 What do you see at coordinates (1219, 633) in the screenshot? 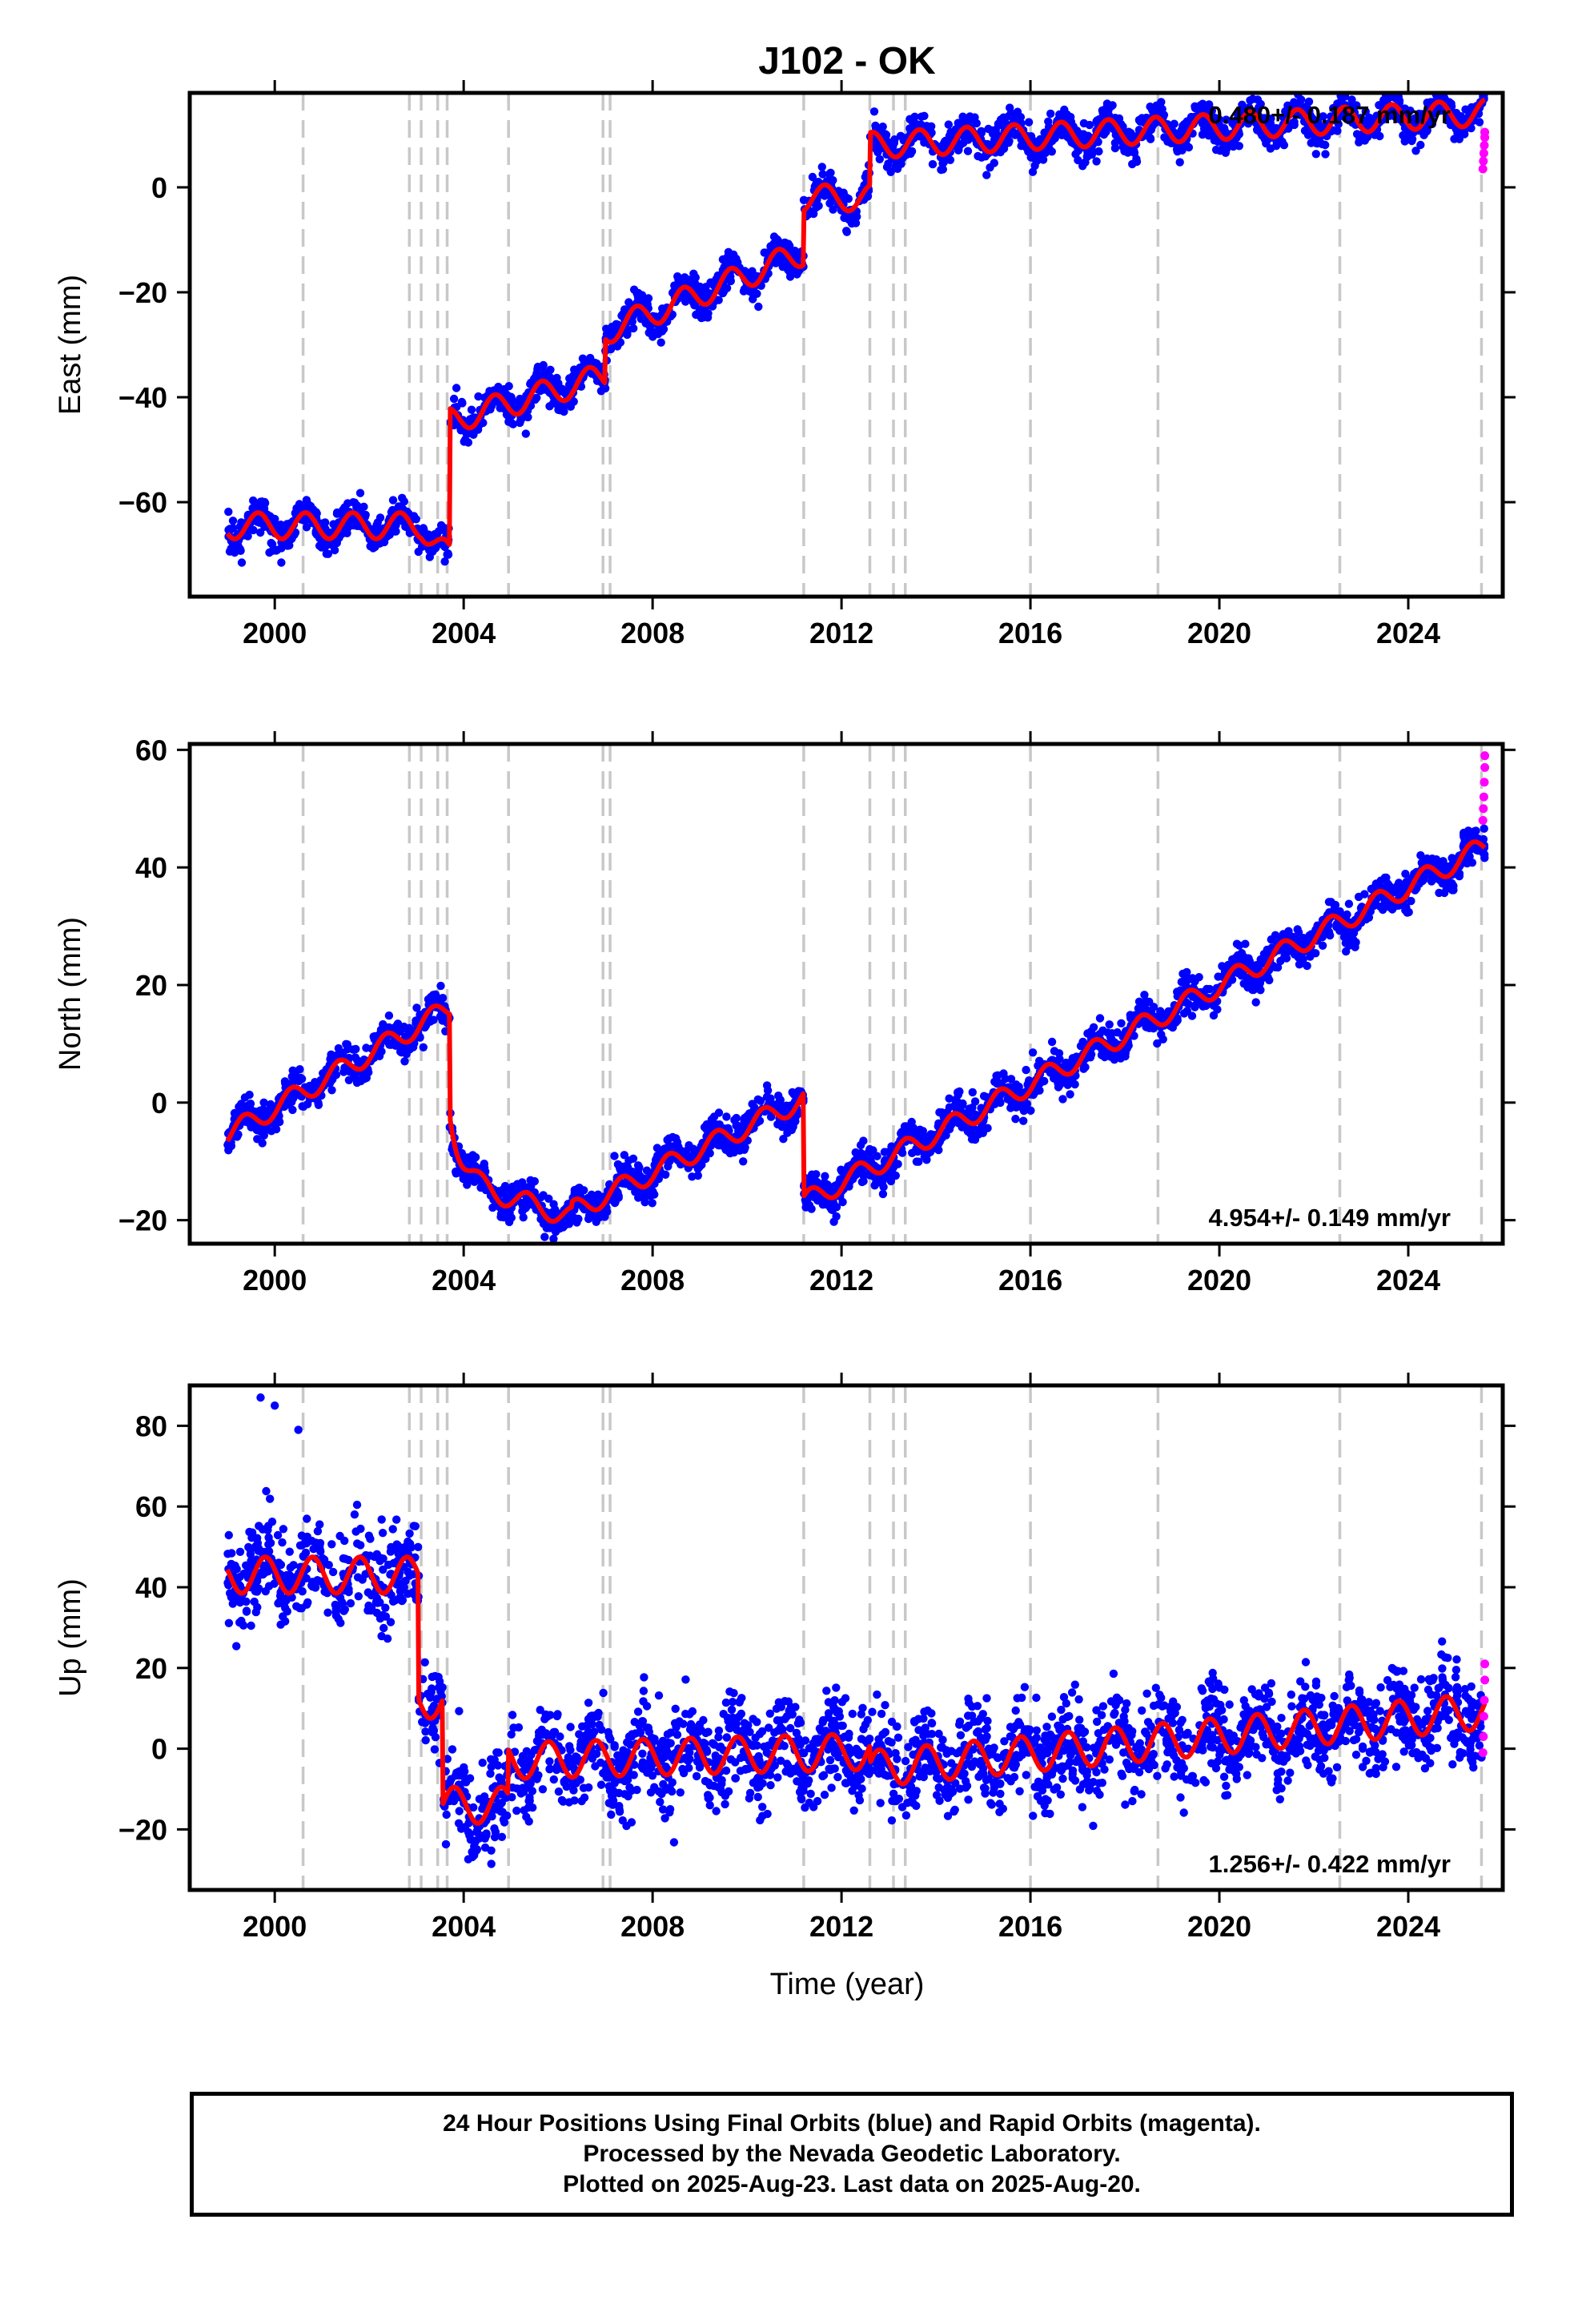
I see `x-tick-label: 2020` at bounding box center [1219, 633].